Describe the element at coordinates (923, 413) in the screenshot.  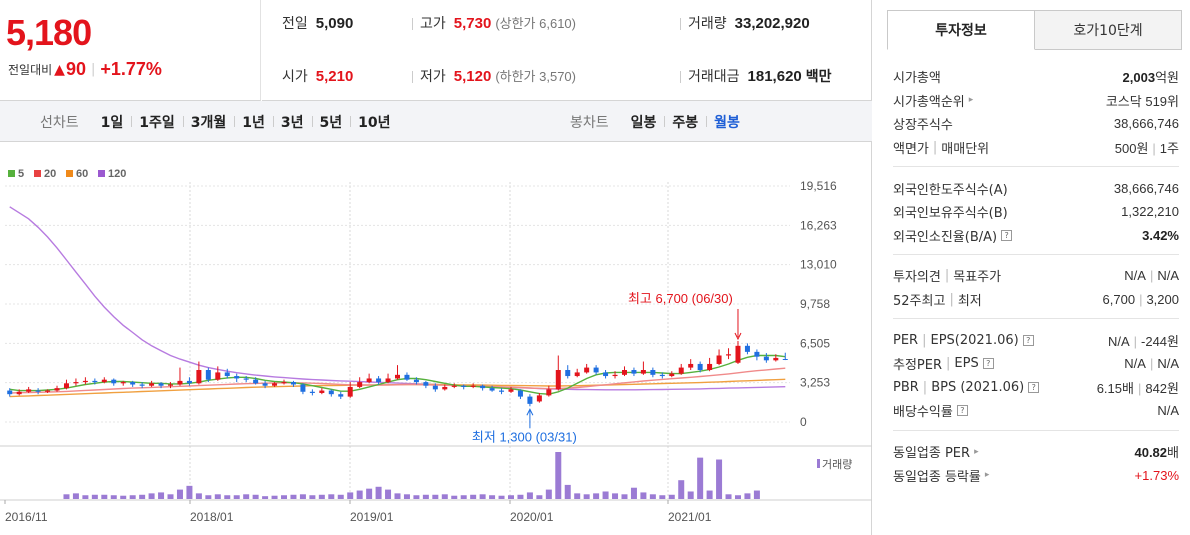
I see `info-label-part: 배당수익률` at that location.